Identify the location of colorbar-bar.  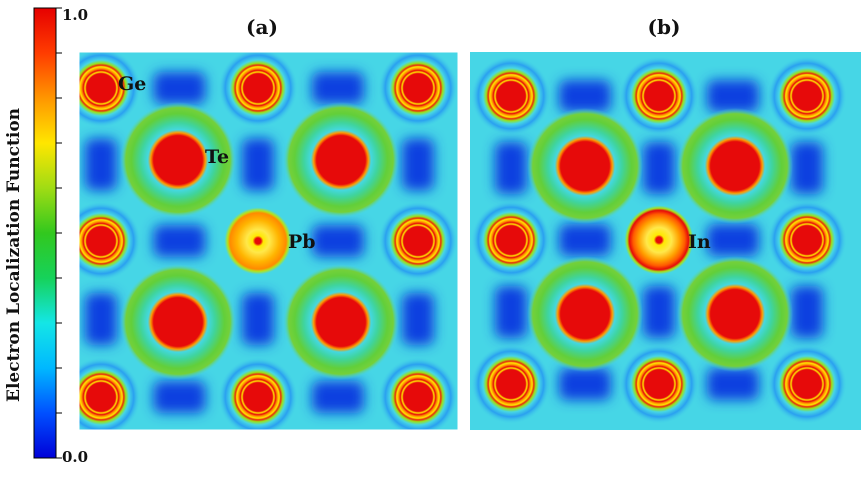
(45, 233).